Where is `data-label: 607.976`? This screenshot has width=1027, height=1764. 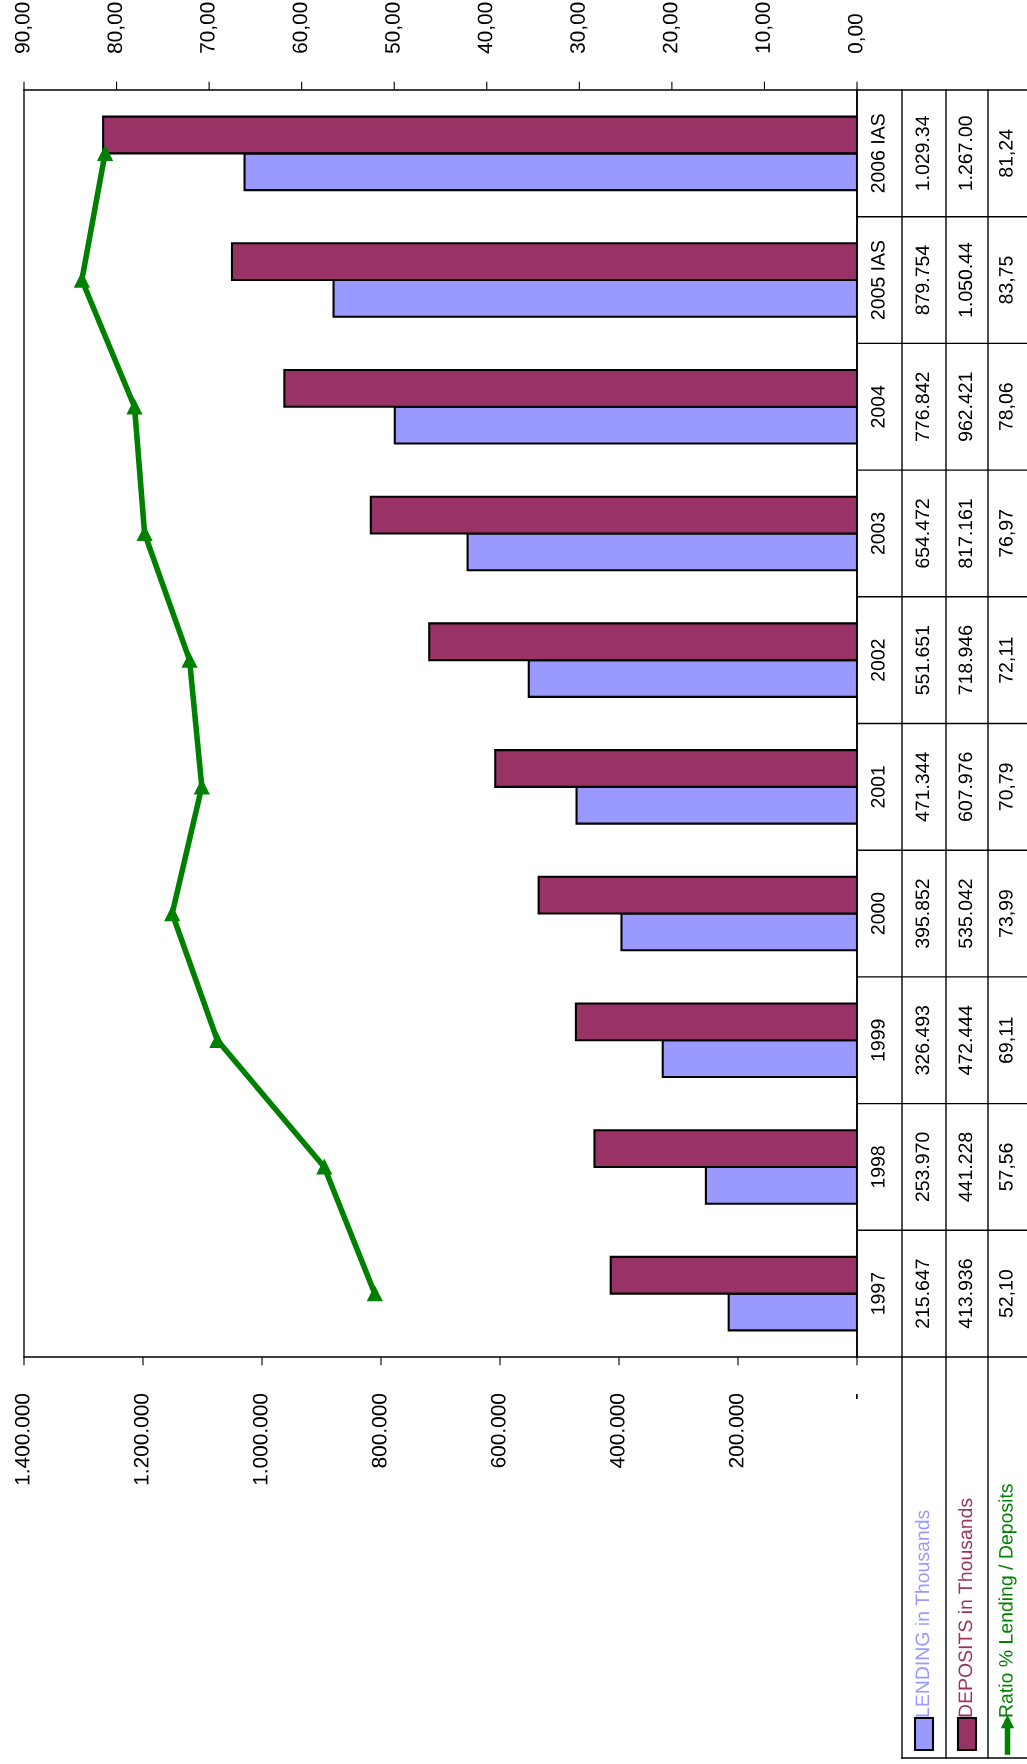
data-label: 607.976 is located at coordinates (965, 786).